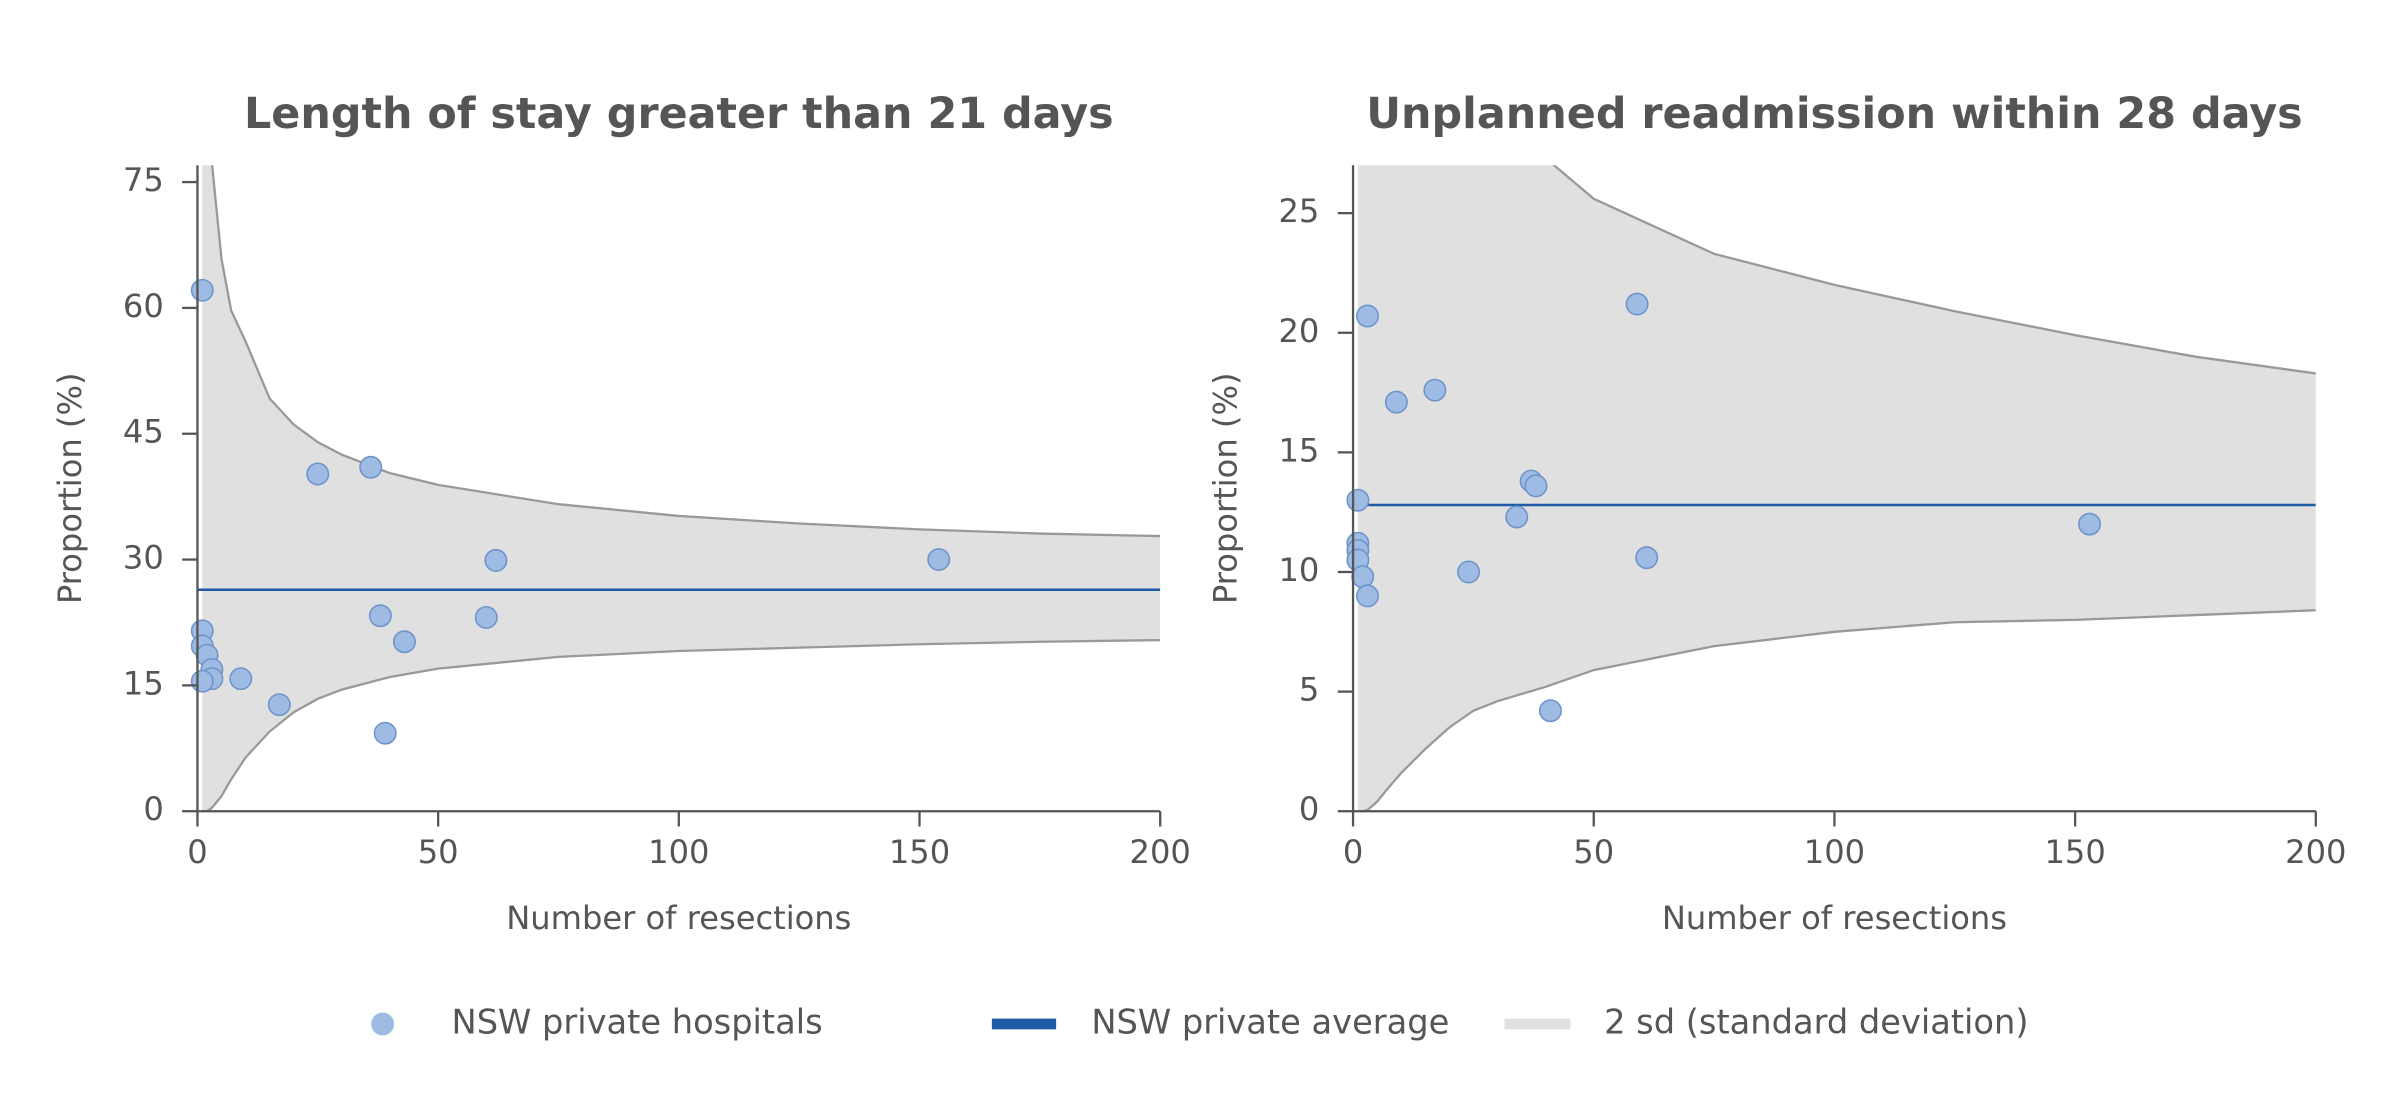  I want to click on legend-label: NSW private average, so click(1270, 1021).